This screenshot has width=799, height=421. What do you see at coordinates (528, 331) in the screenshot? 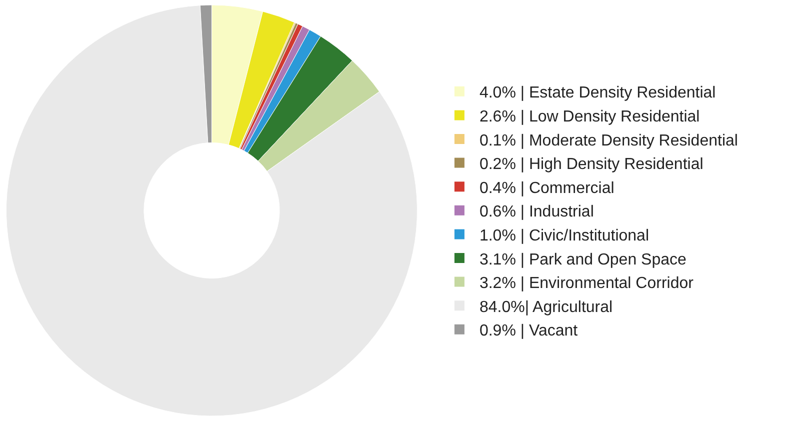
I see `legend-label: 0.9% | Vacant` at bounding box center [528, 331].